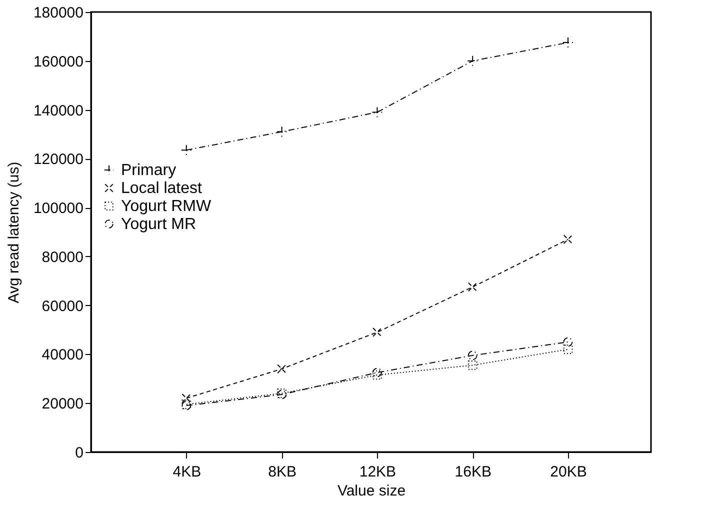  What do you see at coordinates (13, 233) in the screenshot?
I see `y-axis-title: Avg read latency (us)` at bounding box center [13, 233].